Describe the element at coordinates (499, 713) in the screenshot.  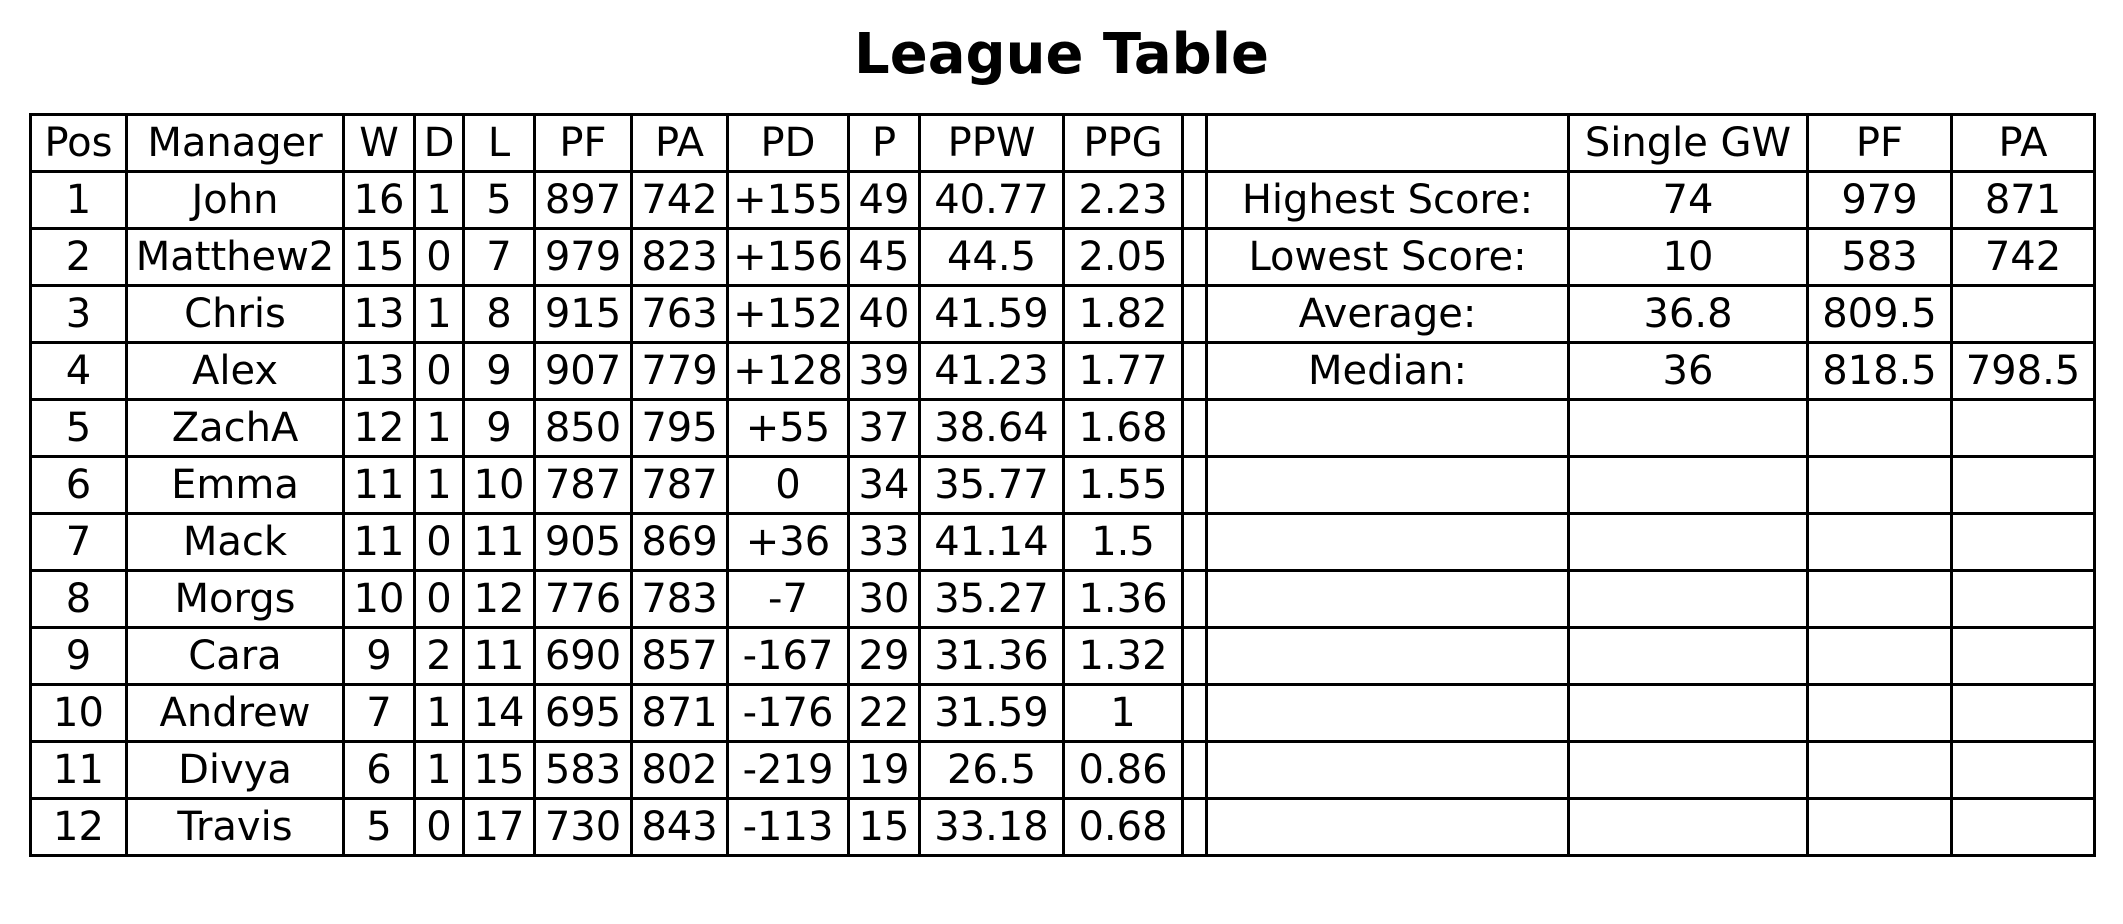
I see `cell-l: 14` at that location.